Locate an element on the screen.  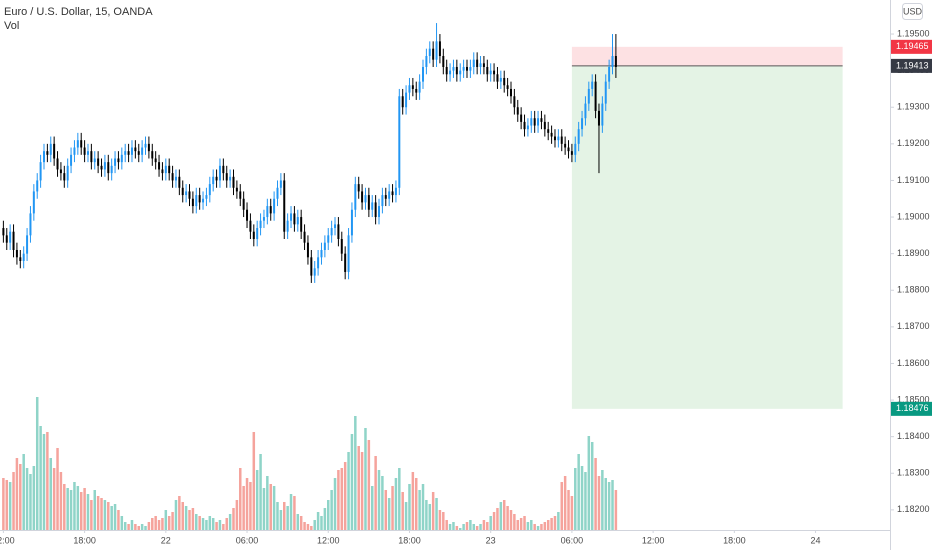
currency-button is located at coordinates (912, 11).